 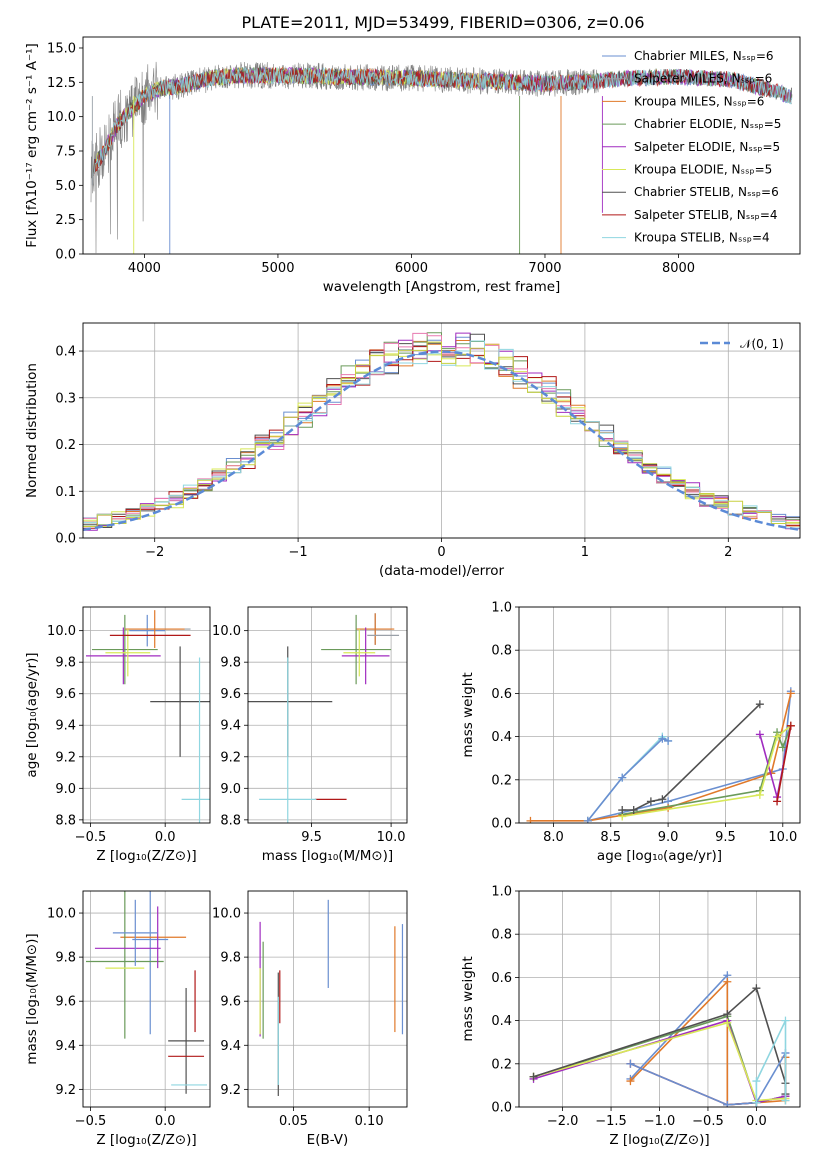 I want to click on legend-label: Chabrier MILES, Nₛₛₚ=6, so click(x=704, y=56).